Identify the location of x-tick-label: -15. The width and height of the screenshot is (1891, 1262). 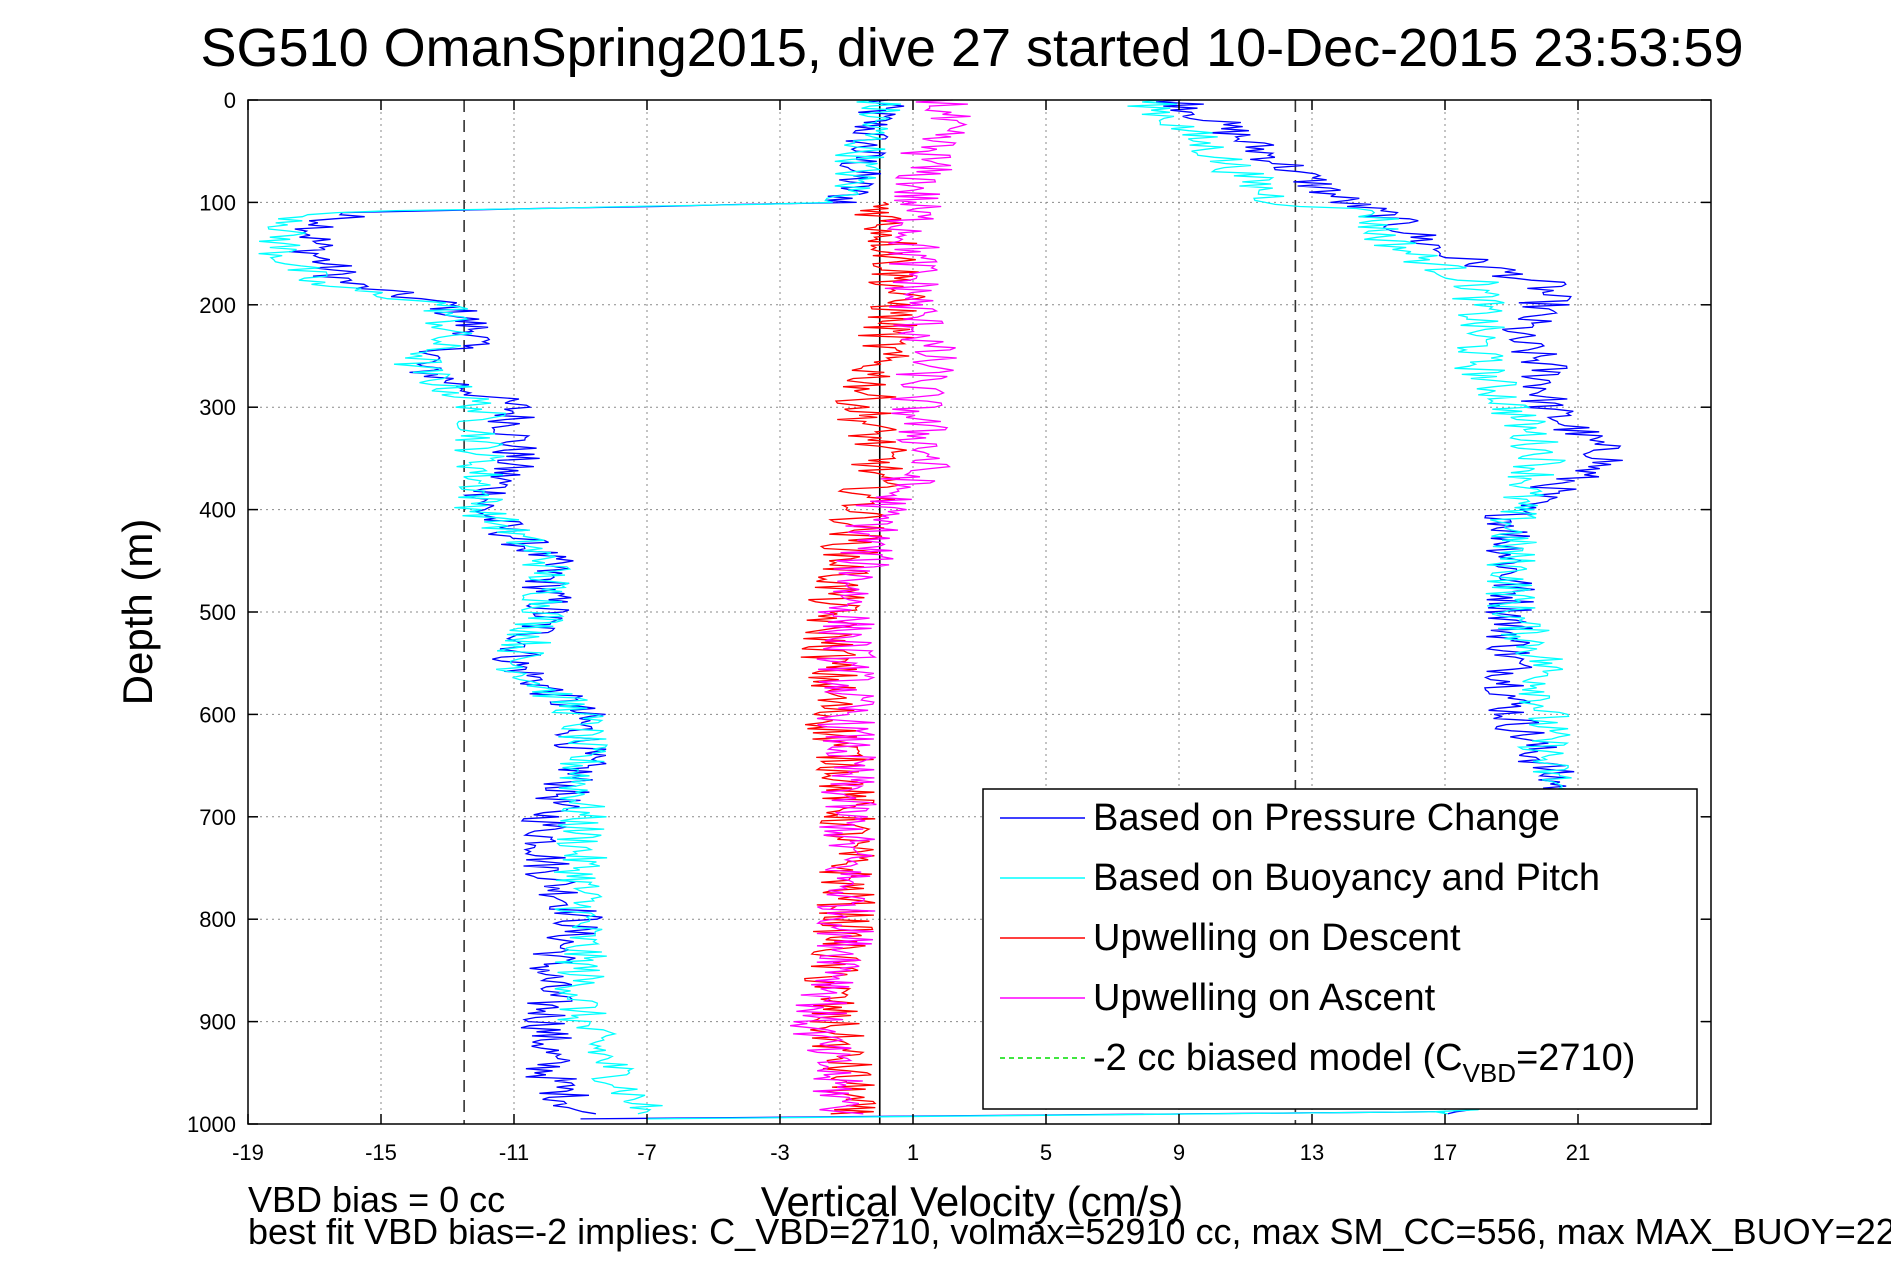
(381, 1152).